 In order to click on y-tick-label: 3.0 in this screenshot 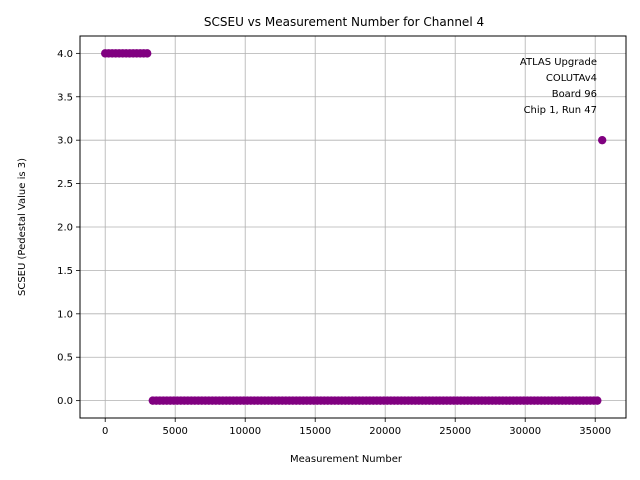, I will do `click(65, 141)`.